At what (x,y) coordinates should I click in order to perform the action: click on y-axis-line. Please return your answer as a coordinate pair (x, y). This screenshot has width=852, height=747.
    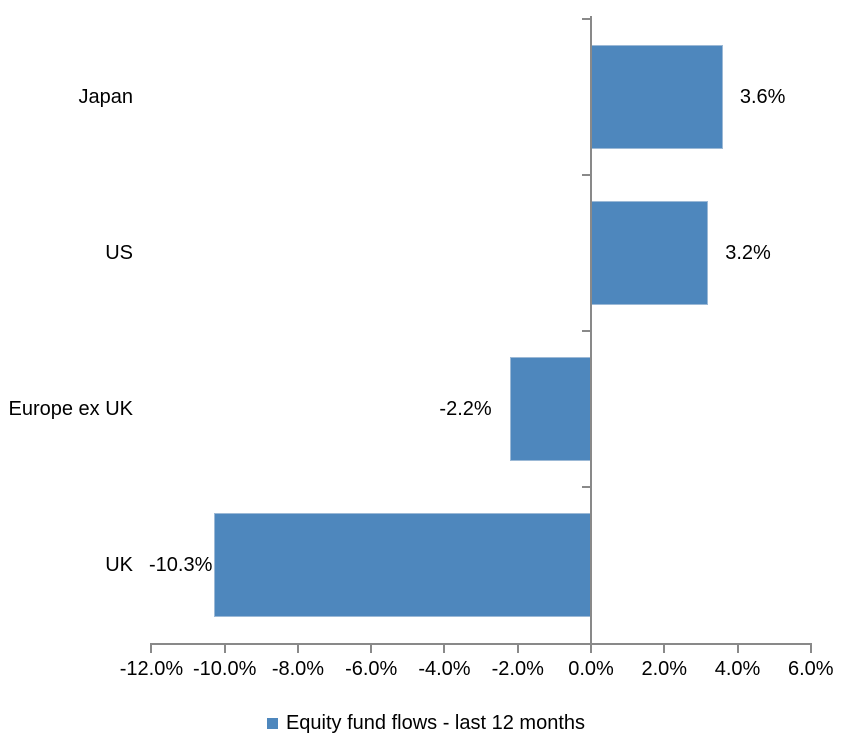
    Looking at the image, I should click on (591, 330).